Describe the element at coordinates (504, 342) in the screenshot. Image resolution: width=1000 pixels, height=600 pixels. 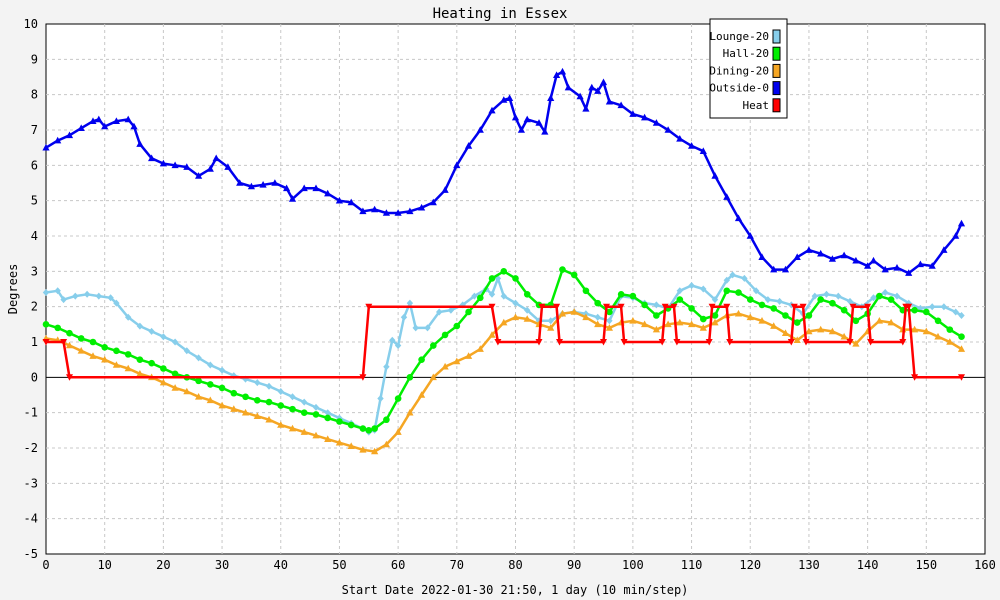
I see `heat-line` at that location.